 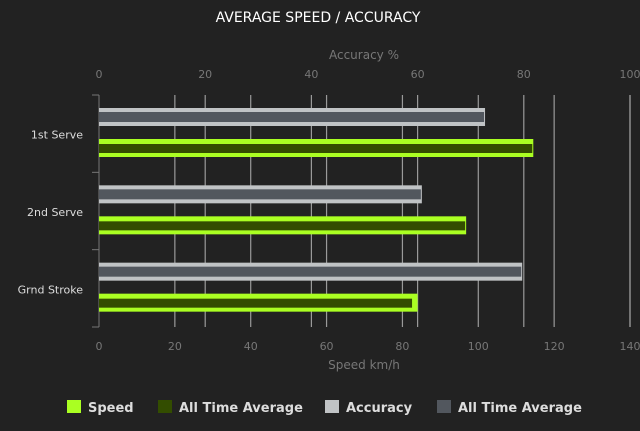 I want to click on legend-item: Accuracy, so click(x=369, y=408).